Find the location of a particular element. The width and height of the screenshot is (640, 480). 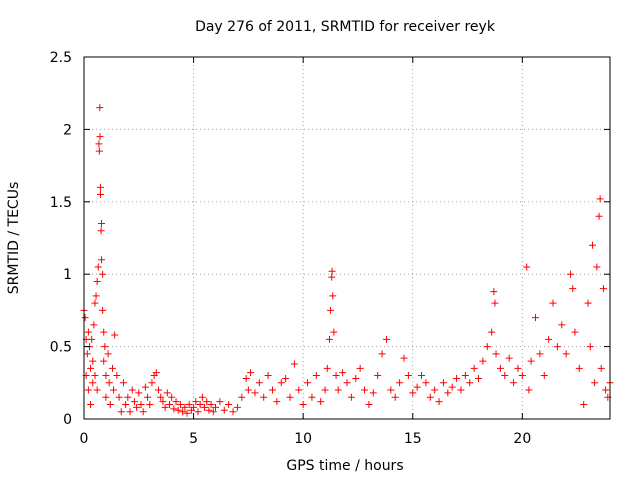

x-tick-label: 10 is located at coordinates (303, 439).